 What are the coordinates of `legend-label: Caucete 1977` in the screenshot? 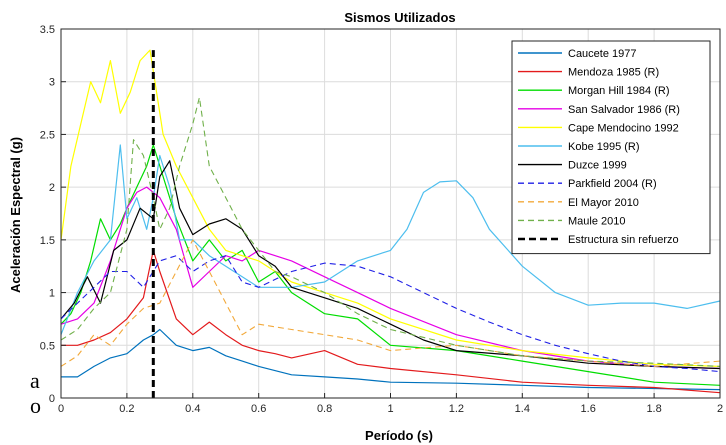 It's located at (602, 54).